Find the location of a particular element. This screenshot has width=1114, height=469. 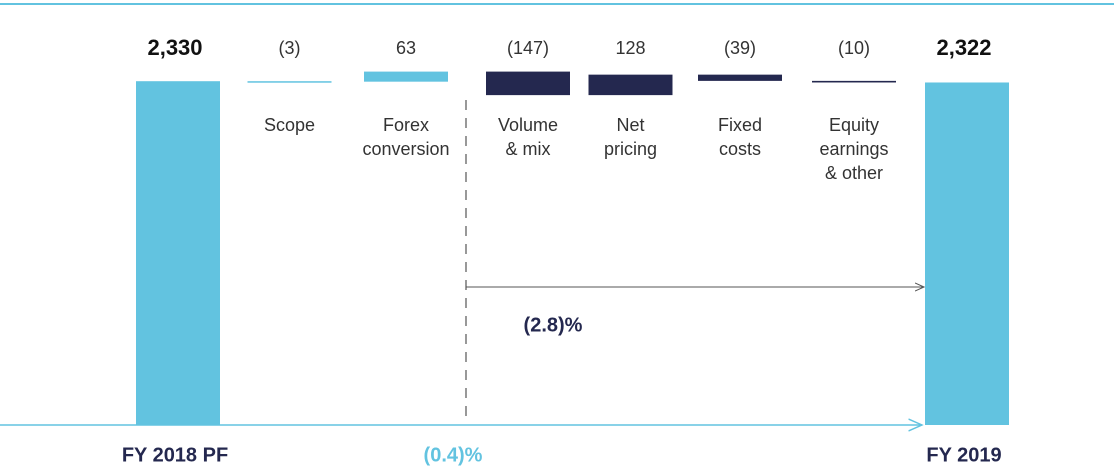

value-label: 128 is located at coordinates (630, 48).